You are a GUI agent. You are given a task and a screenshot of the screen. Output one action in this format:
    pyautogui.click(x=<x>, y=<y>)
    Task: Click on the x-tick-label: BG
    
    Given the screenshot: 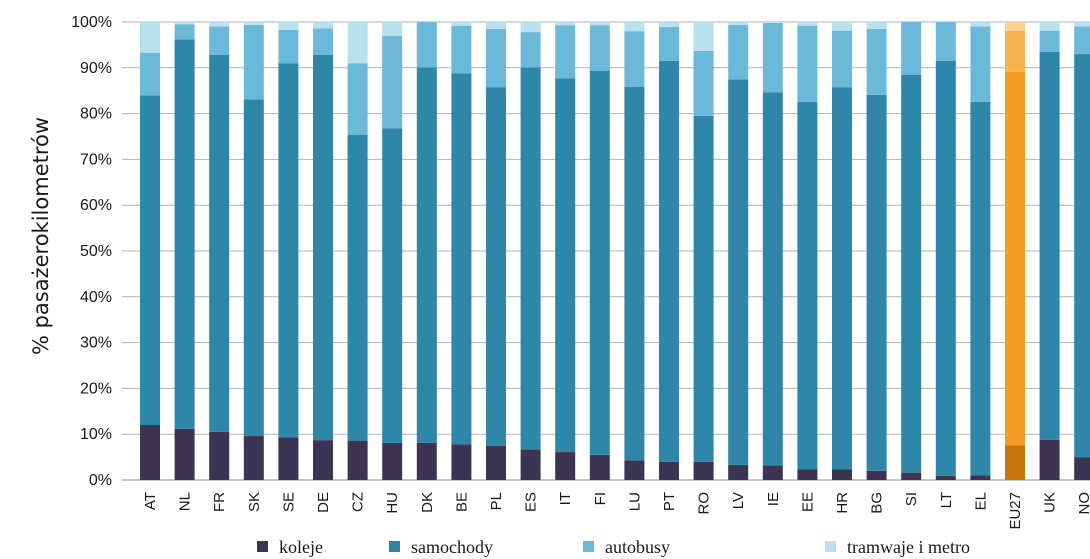 What is the action you would take?
    pyautogui.click(x=877, y=503)
    